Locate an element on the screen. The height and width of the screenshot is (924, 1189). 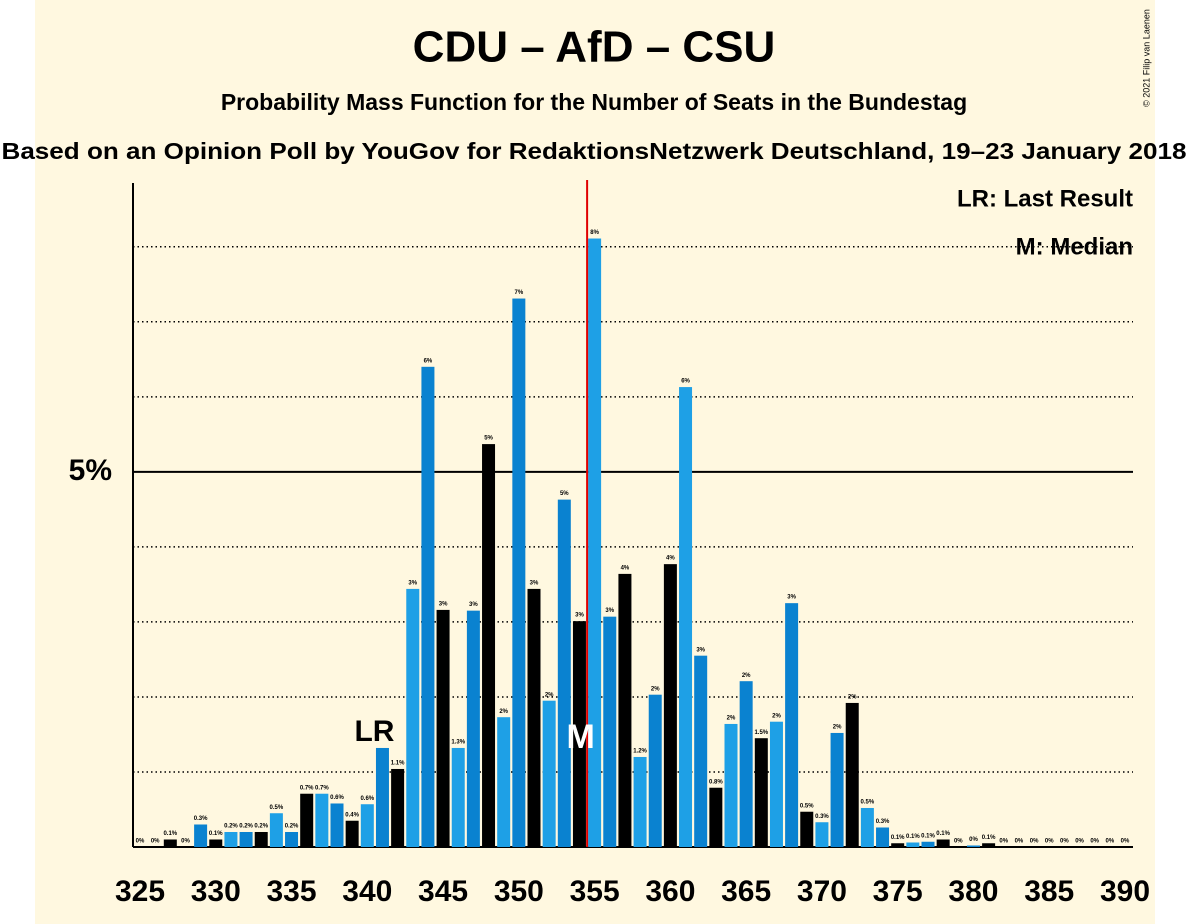
value-label: 0.6% is located at coordinates (367, 799).